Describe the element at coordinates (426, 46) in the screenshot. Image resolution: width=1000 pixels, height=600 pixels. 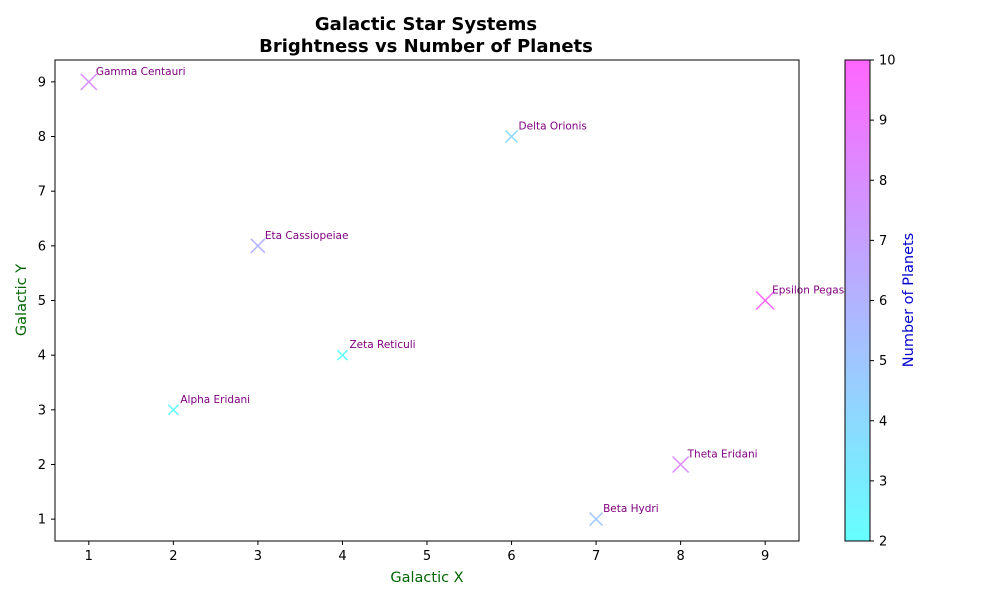
I see `chart-subtitle: Brightness vs Number of Planets` at that location.